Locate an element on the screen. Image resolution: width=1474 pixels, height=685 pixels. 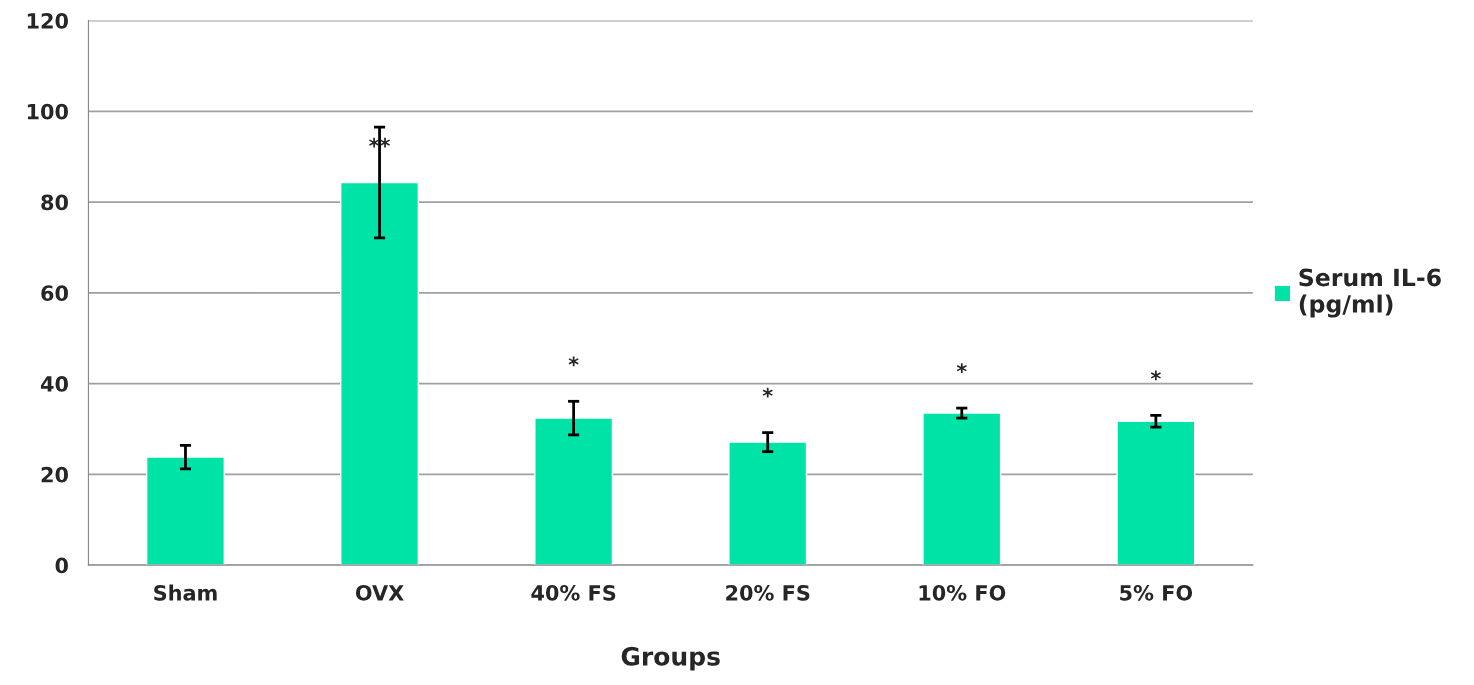
x-axis-title: Groups is located at coordinates (670, 658).